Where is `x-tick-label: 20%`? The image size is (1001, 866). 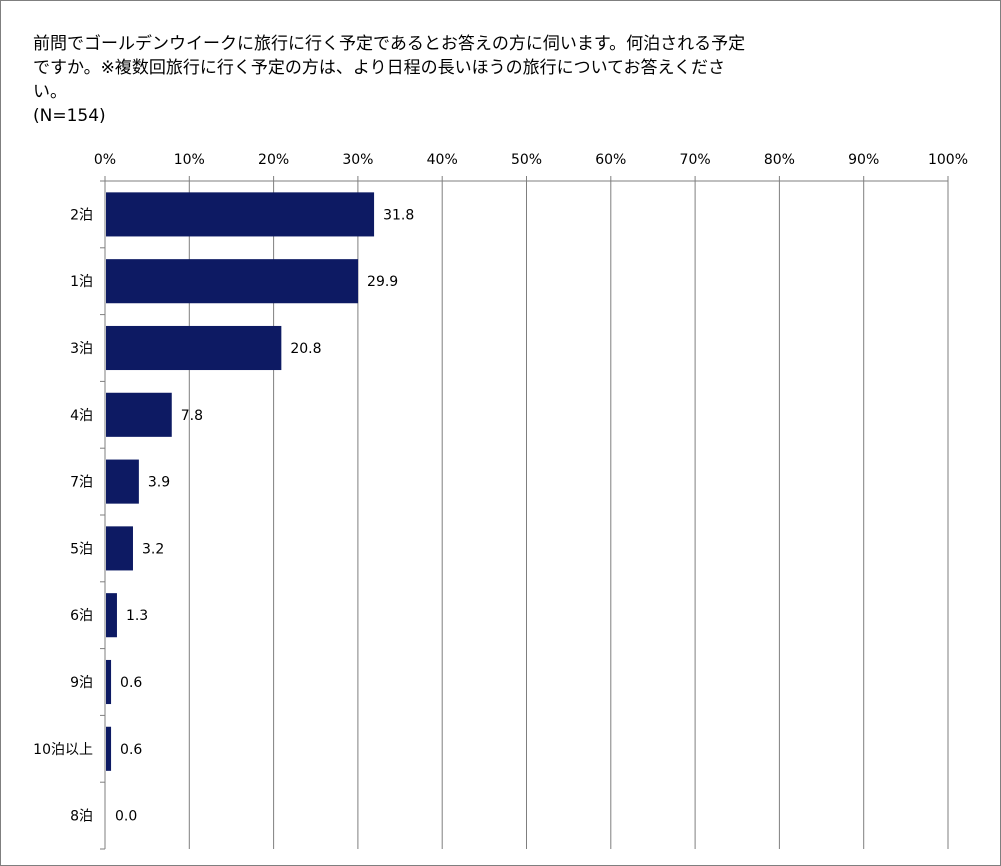
x-tick-label: 20% is located at coordinates (273, 160).